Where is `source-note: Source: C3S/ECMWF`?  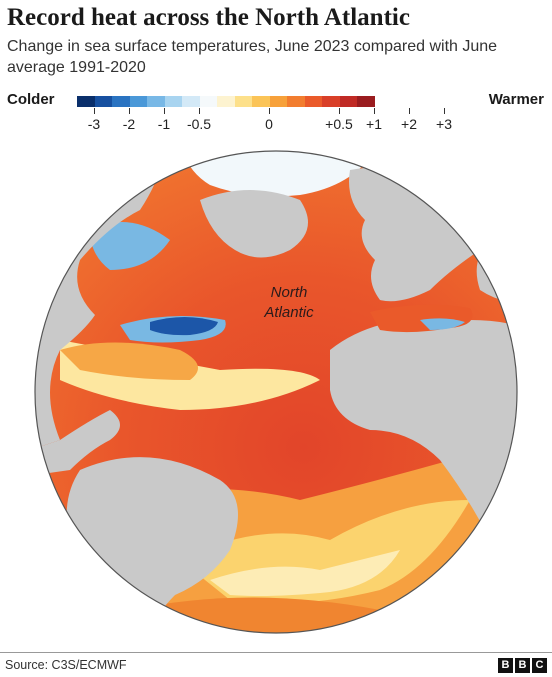 source-note: Source: C3S/ECMWF is located at coordinates (66, 665).